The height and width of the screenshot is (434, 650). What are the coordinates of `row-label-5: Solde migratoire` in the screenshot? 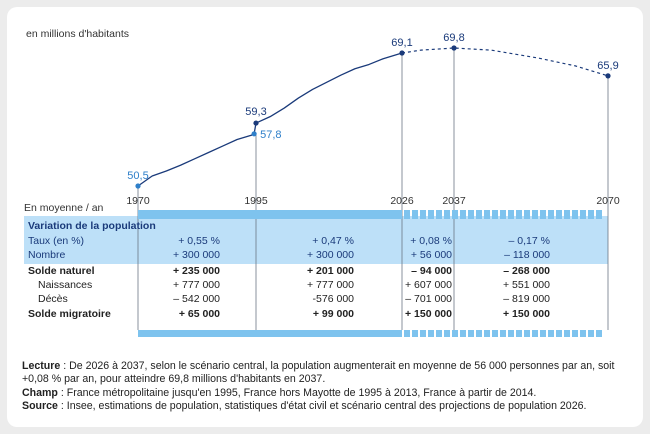 It's located at (69, 314).